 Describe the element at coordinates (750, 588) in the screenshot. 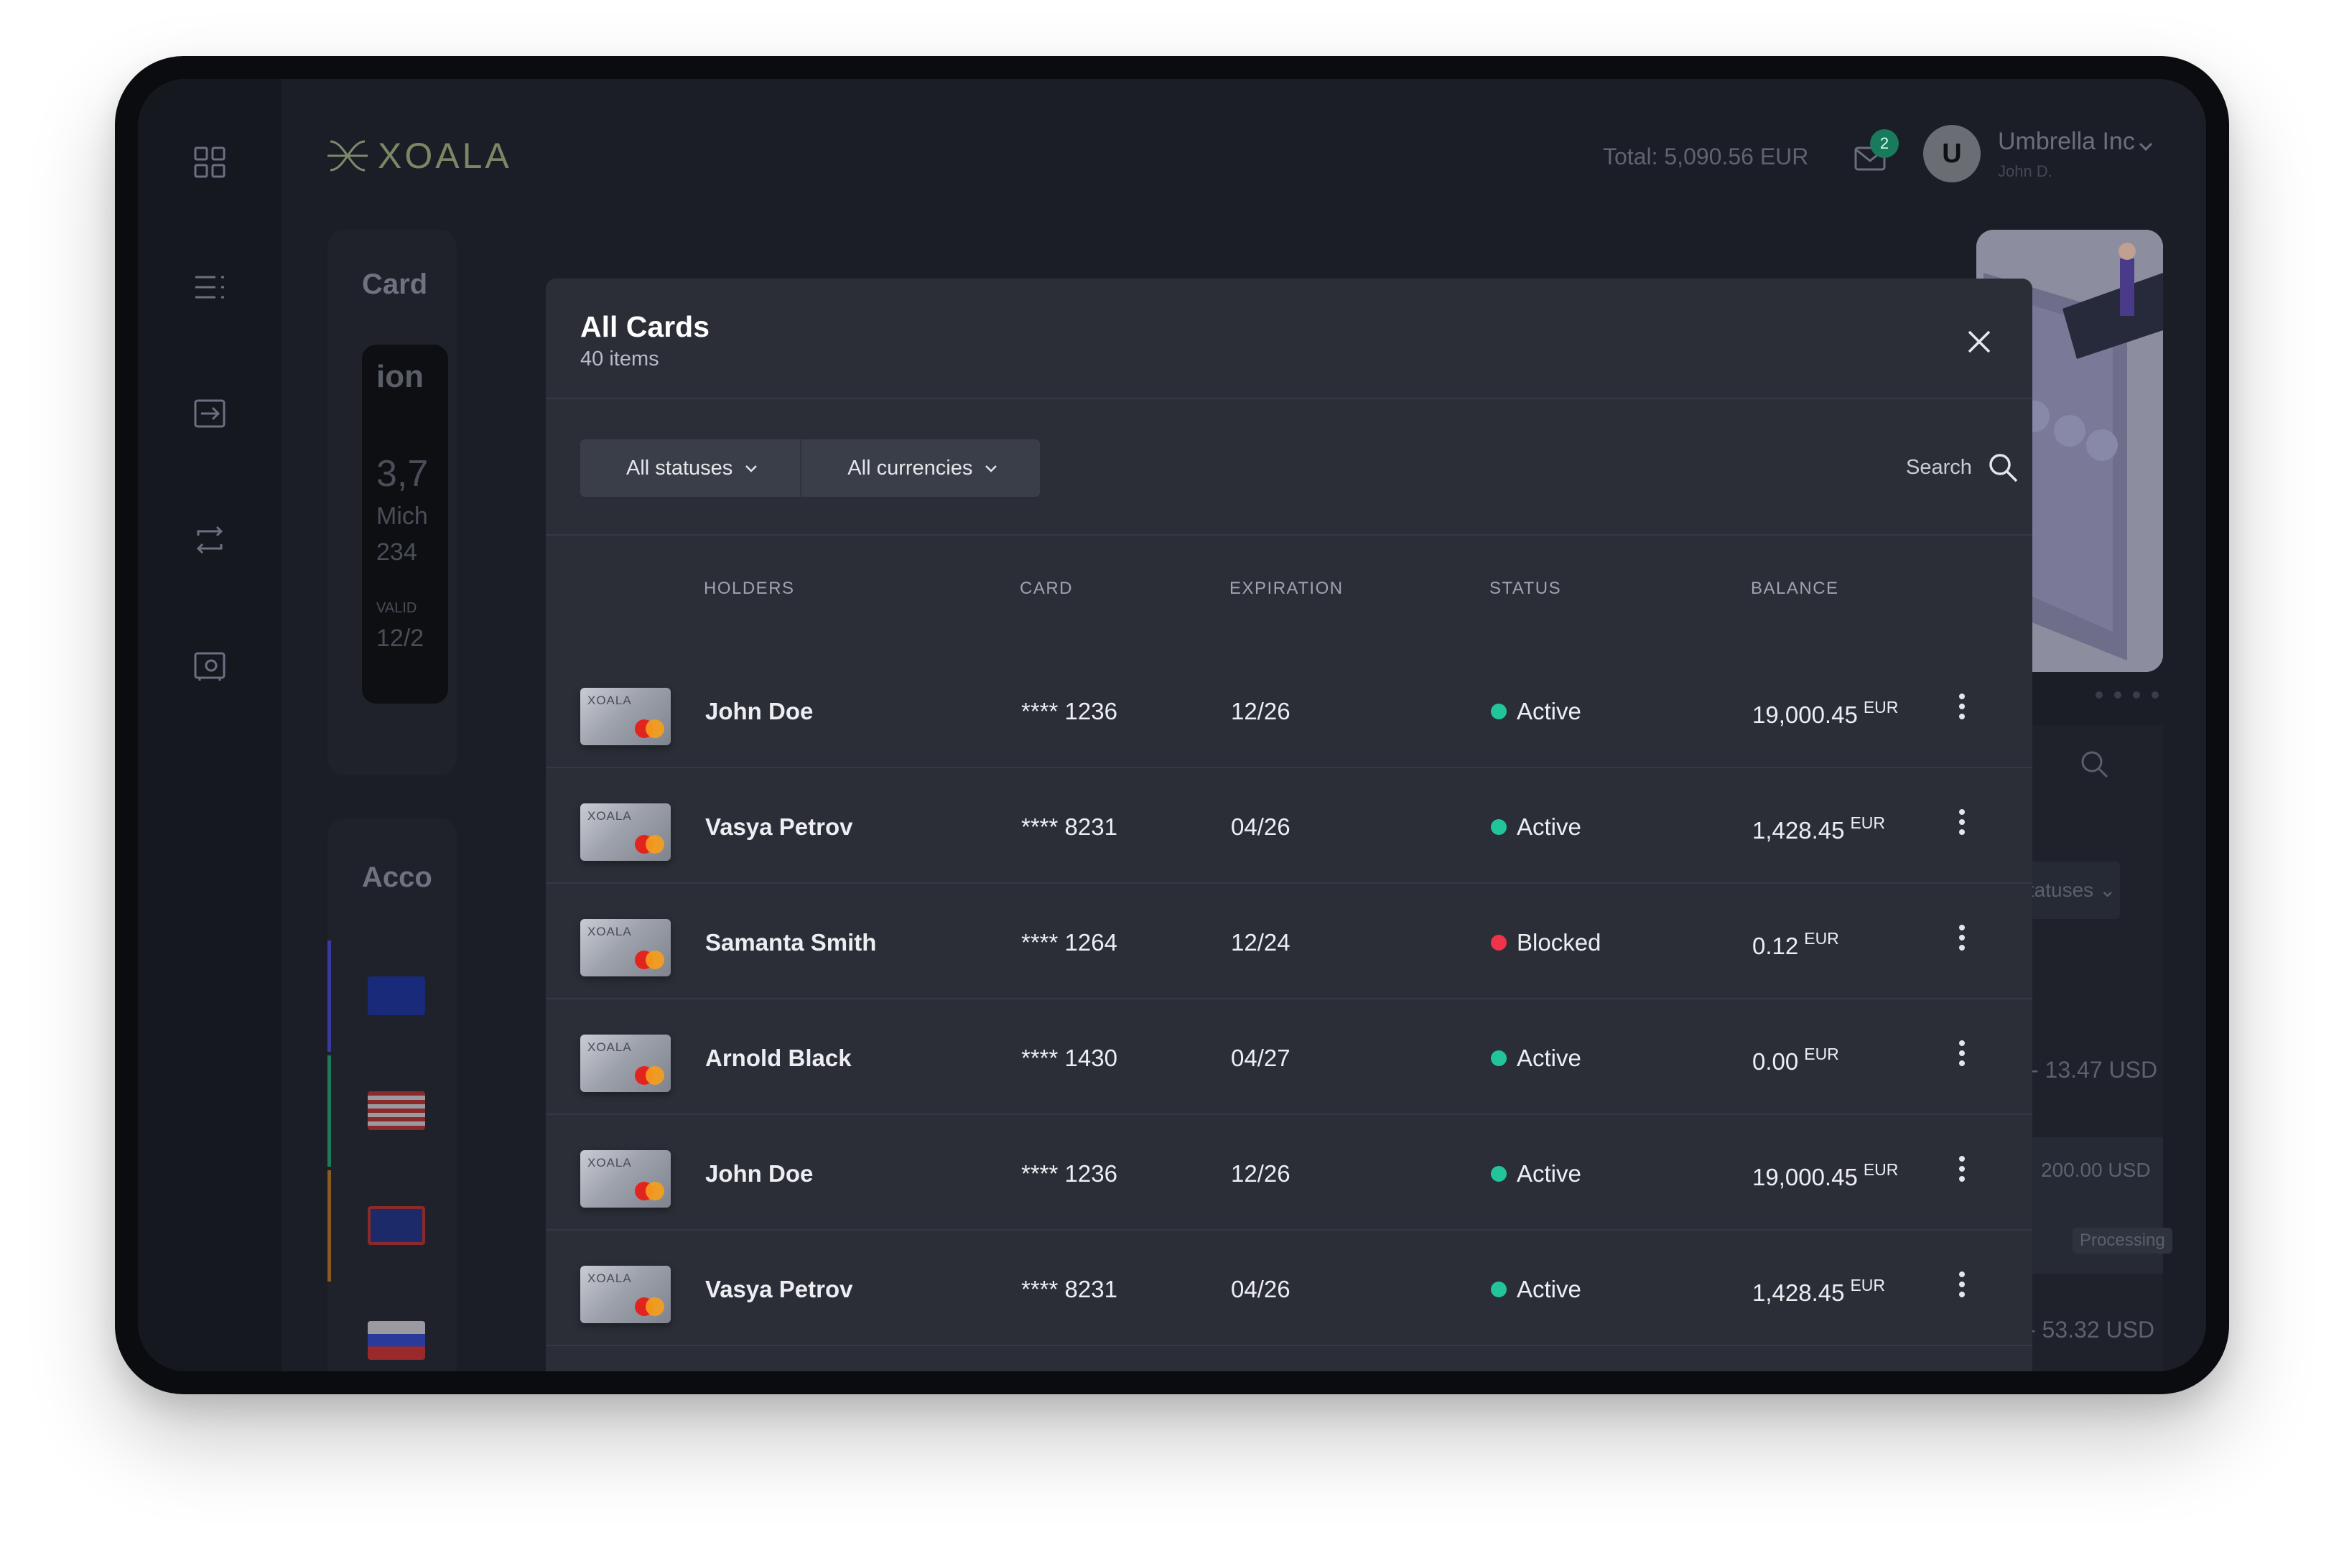

I see `column-header-holders: HOLDERS` at that location.